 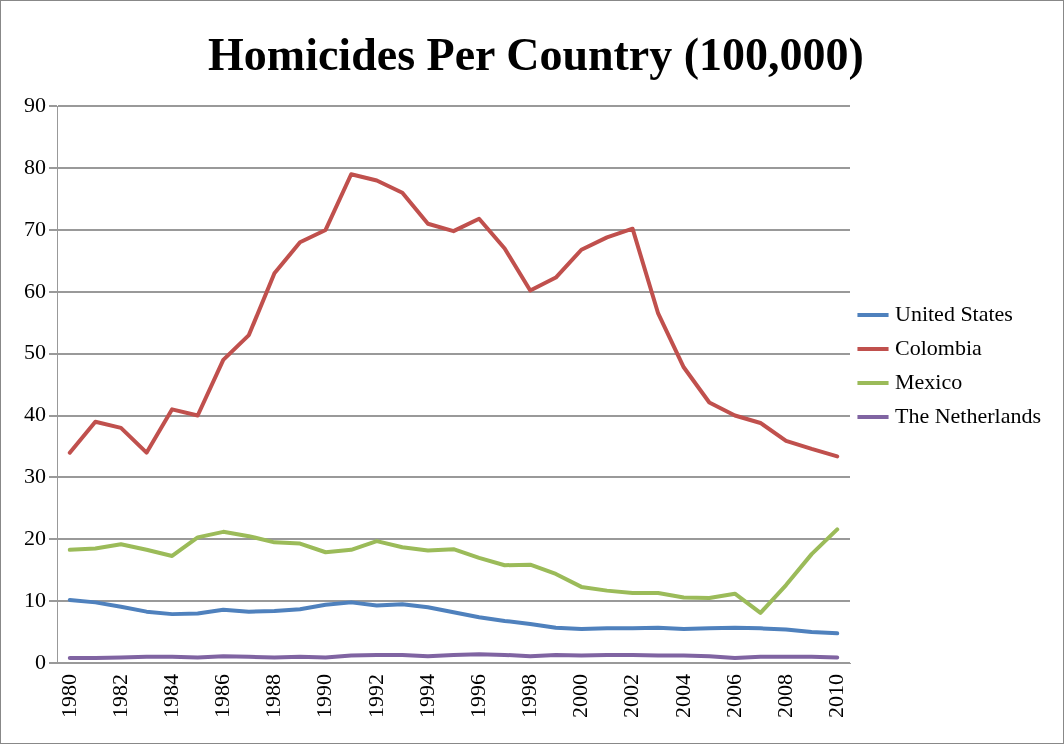 I want to click on x-tick-label: 1988, so click(x=273, y=696).